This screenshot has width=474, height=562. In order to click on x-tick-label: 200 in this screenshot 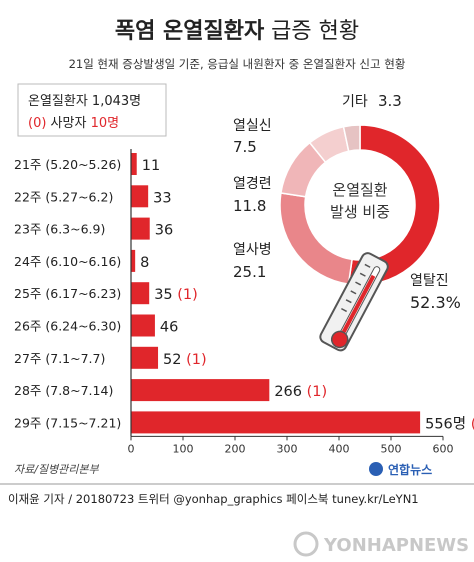, I will do `click(235, 448)`.